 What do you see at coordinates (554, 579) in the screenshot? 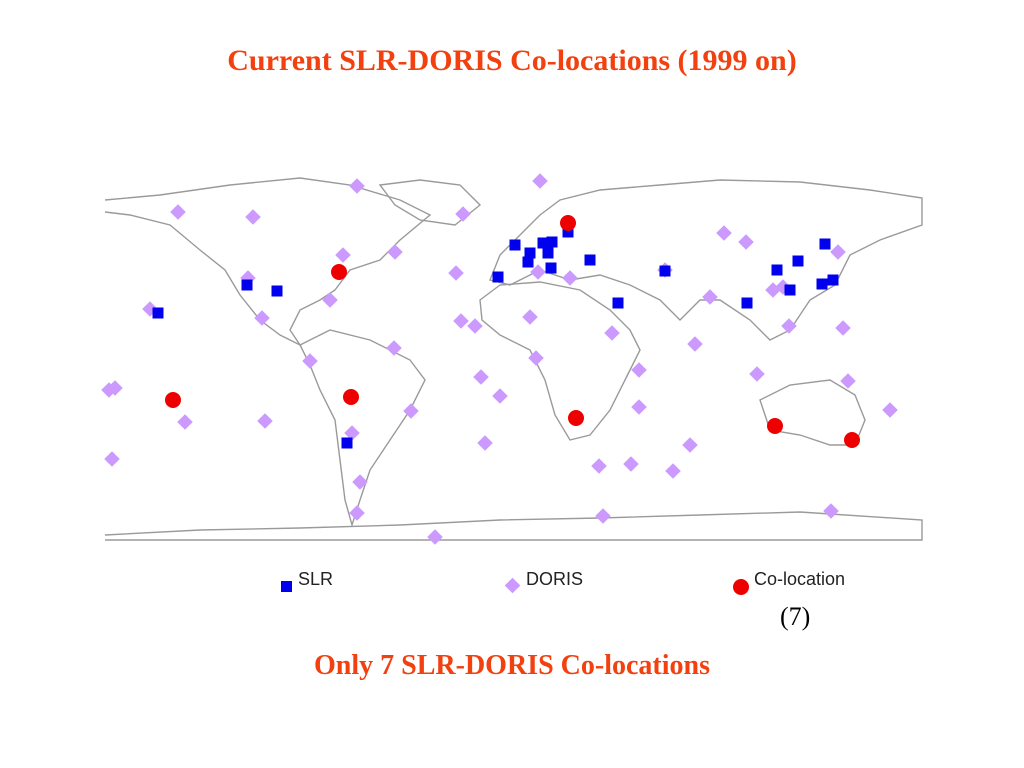
I see `legend-label: DORIS` at bounding box center [554, 579].